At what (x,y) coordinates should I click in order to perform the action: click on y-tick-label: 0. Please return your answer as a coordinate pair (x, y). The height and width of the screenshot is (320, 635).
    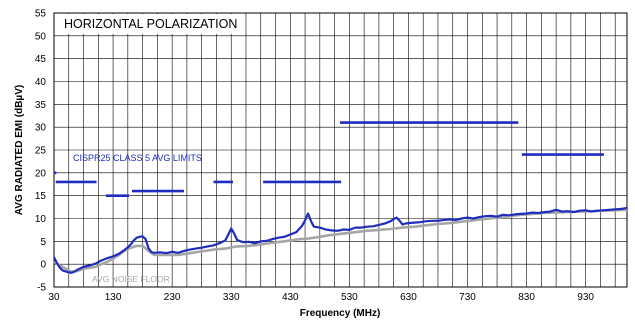
    Looking at the image, I should click on (43, 265).